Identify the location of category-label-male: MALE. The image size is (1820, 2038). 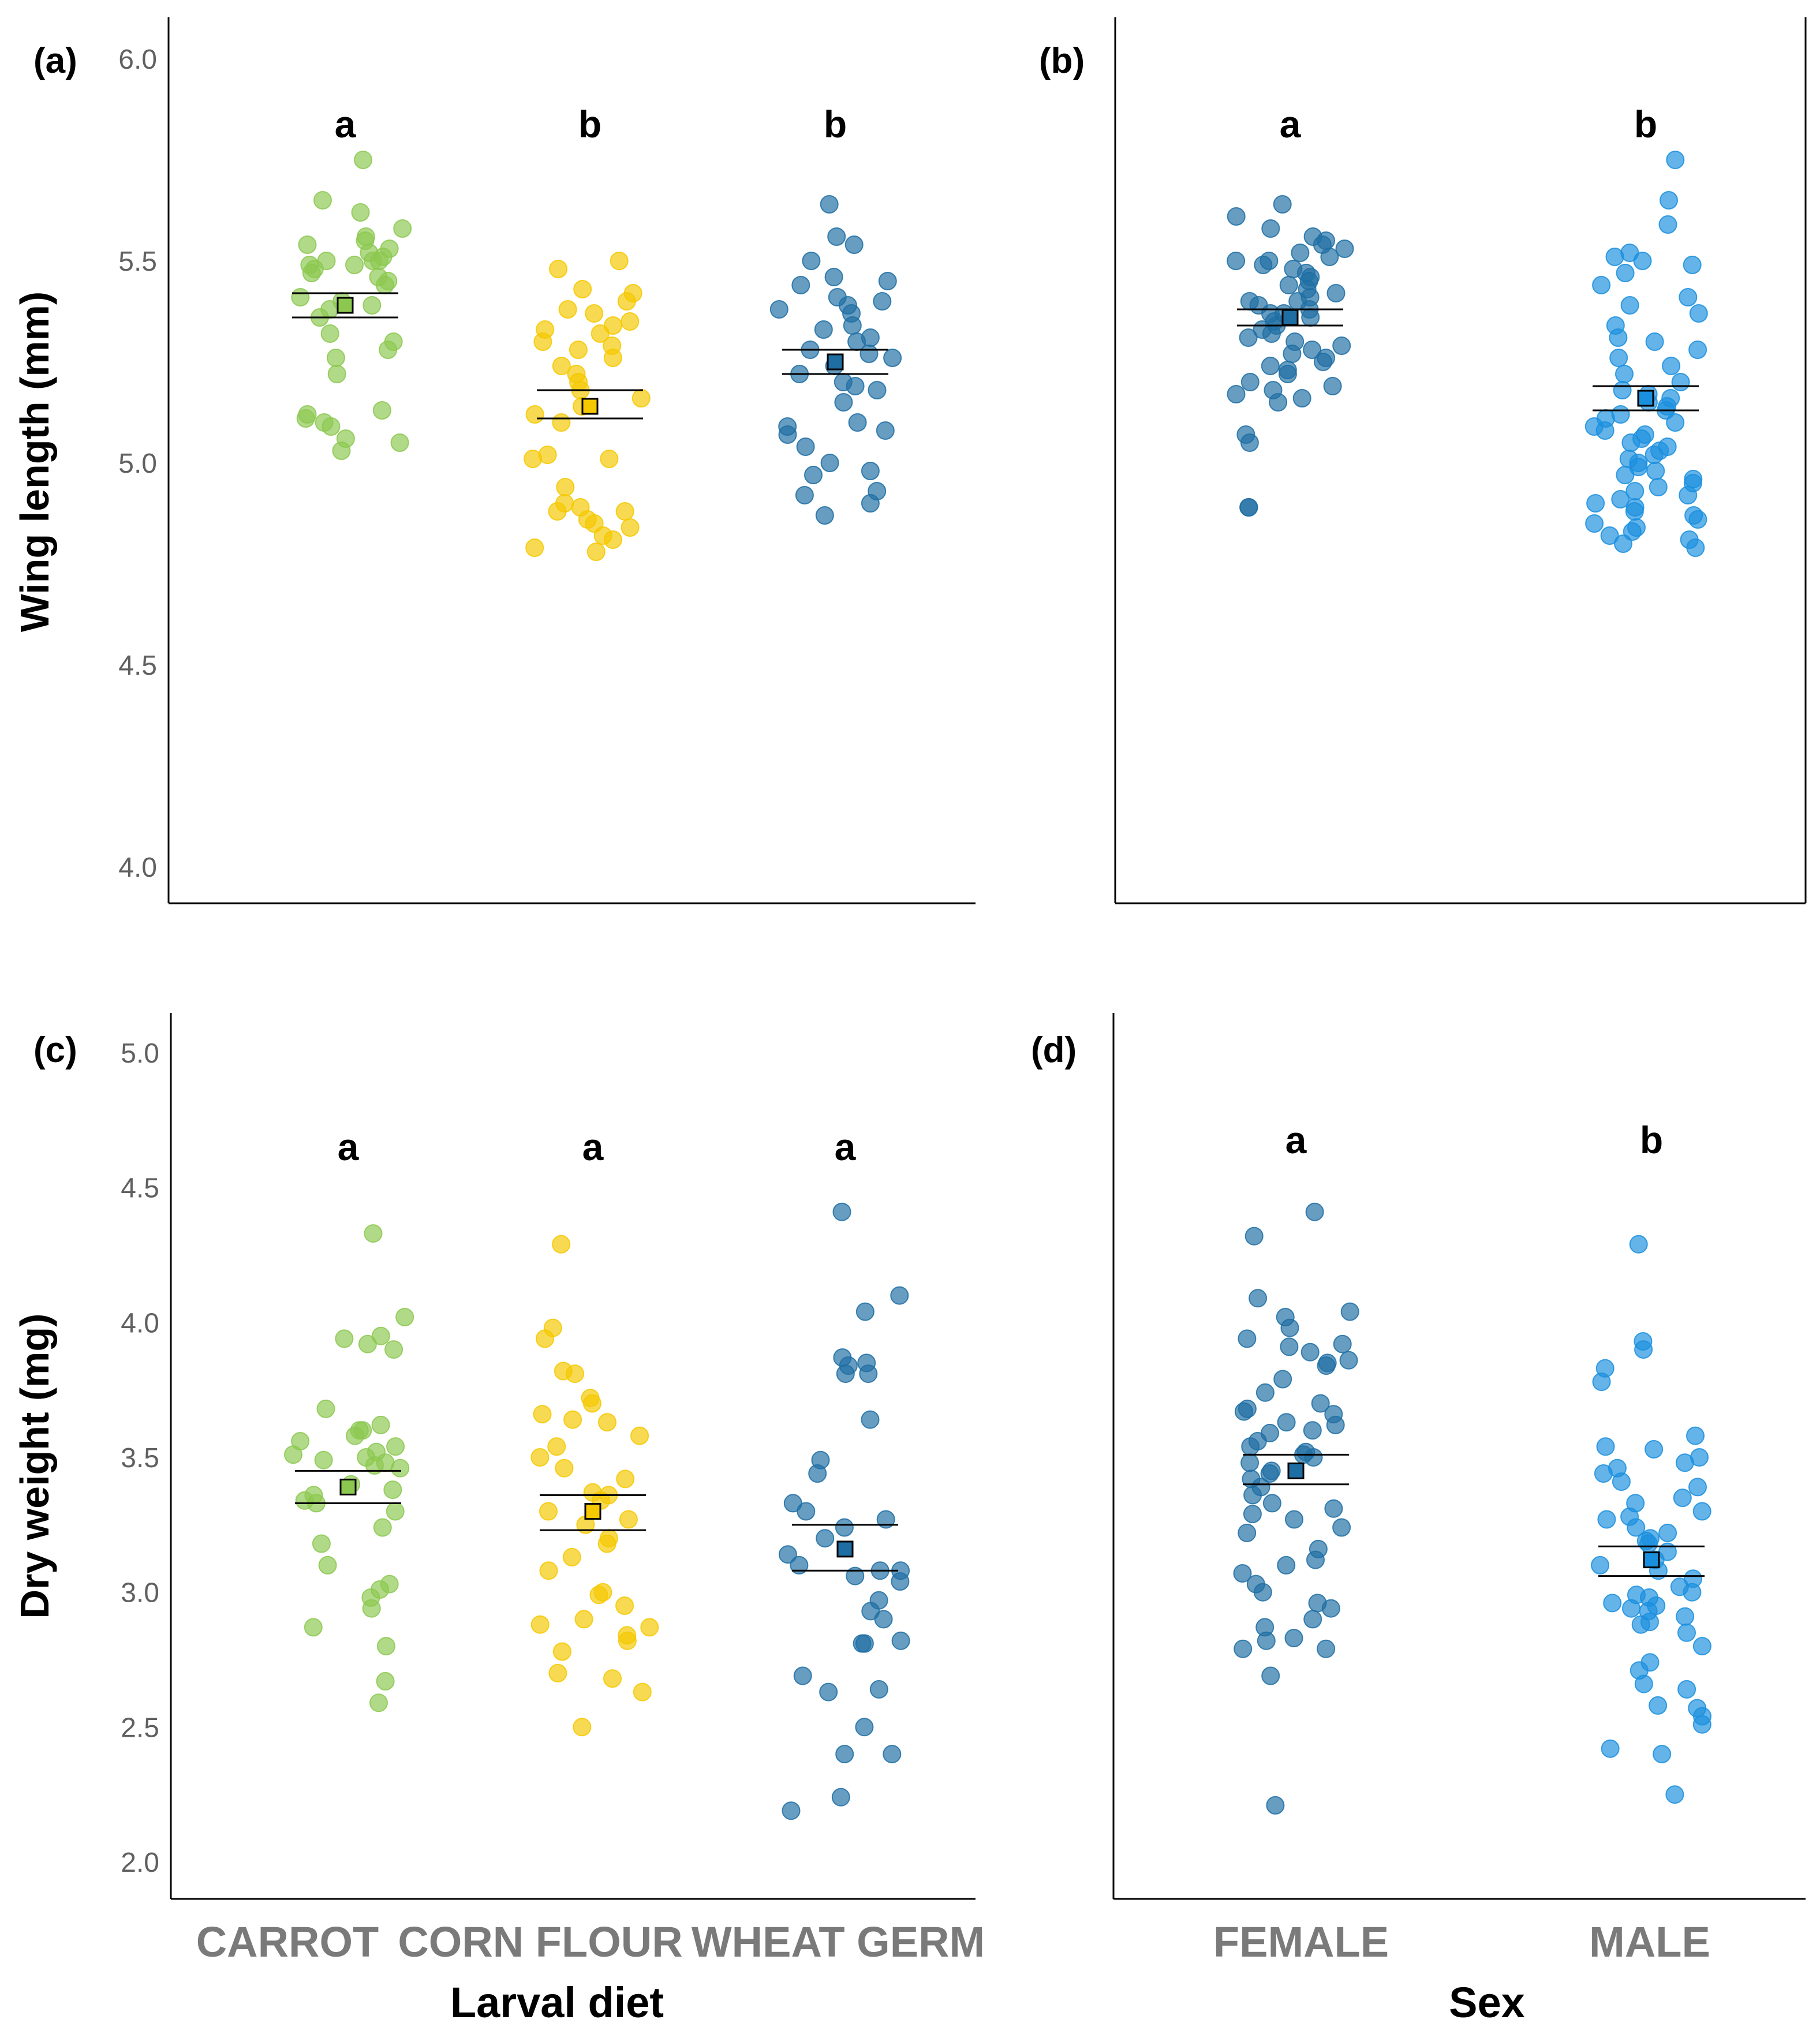
(1649, 1942).